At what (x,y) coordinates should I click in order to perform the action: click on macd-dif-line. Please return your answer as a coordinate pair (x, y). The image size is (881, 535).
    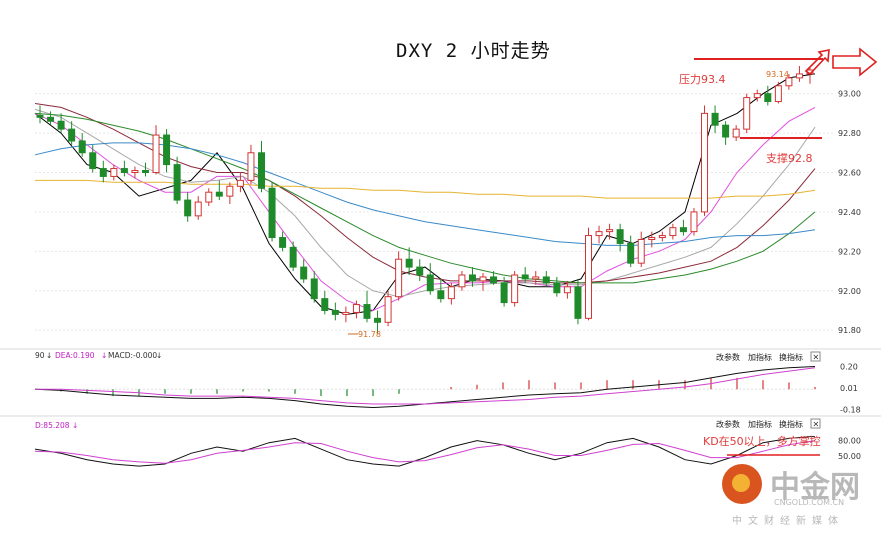
    Looking at the image, I should click on (425, 387).